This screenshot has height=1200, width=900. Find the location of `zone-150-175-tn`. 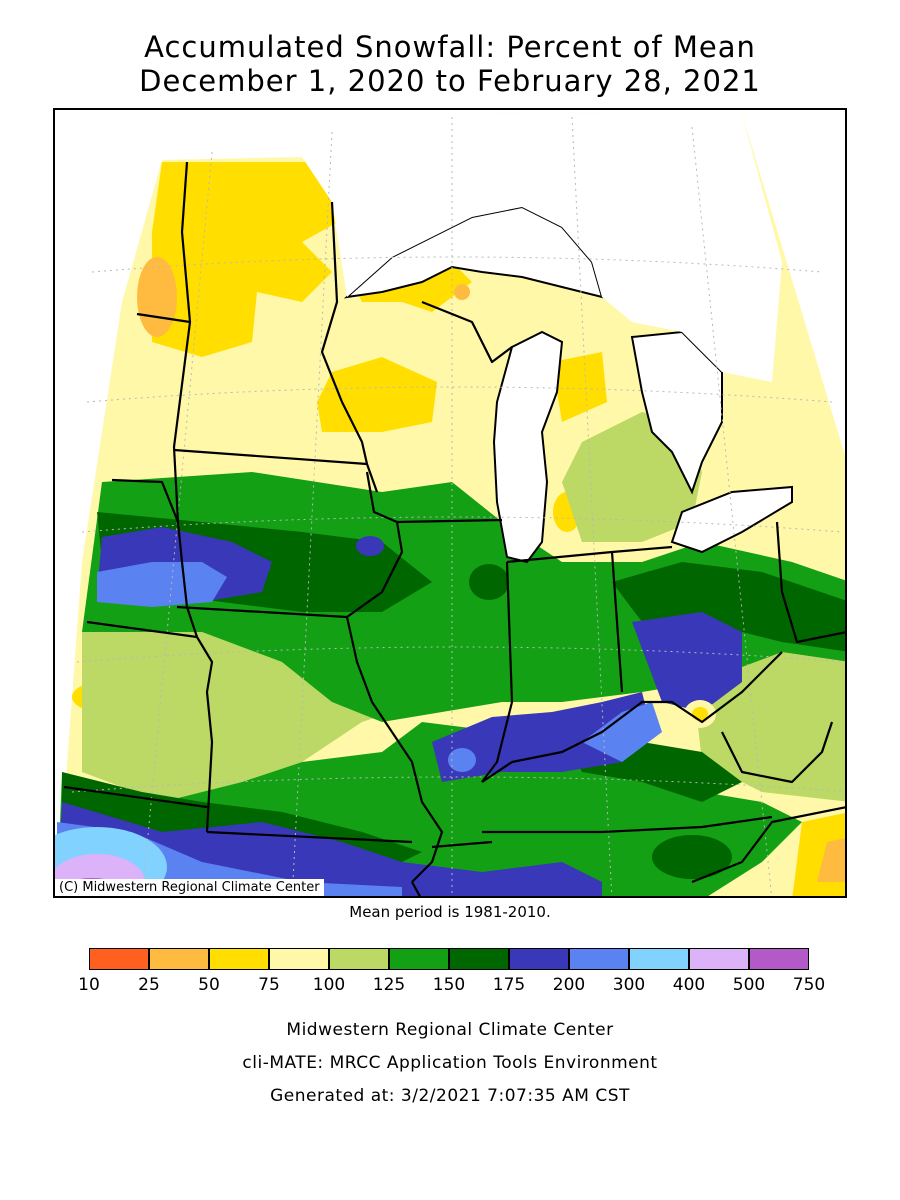

zone-150-175-tn is located at coordinates (692, 857).